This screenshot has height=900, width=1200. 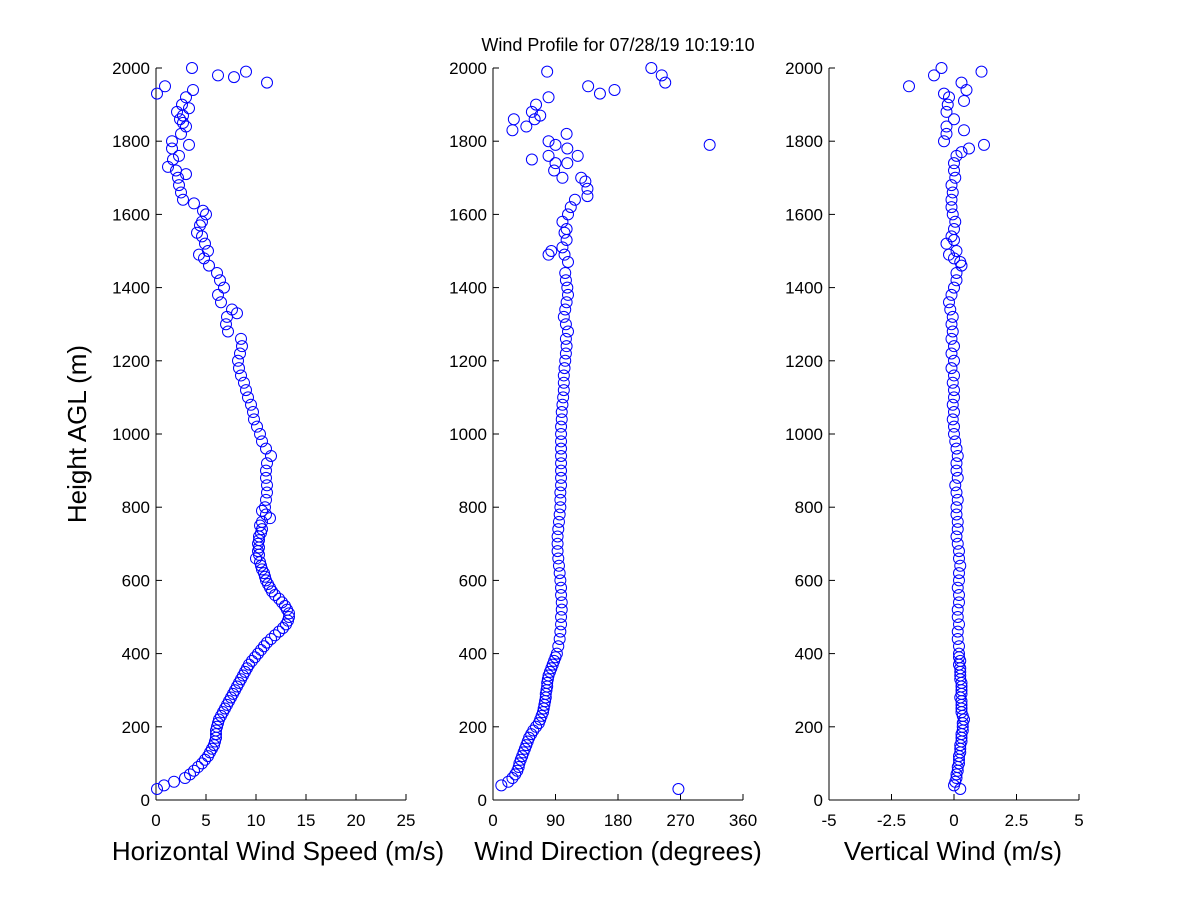 What do you see at coordinates (406, 820) in the screenshot?
I see `x-tick-label: 25` at bounding box center [406, 820].